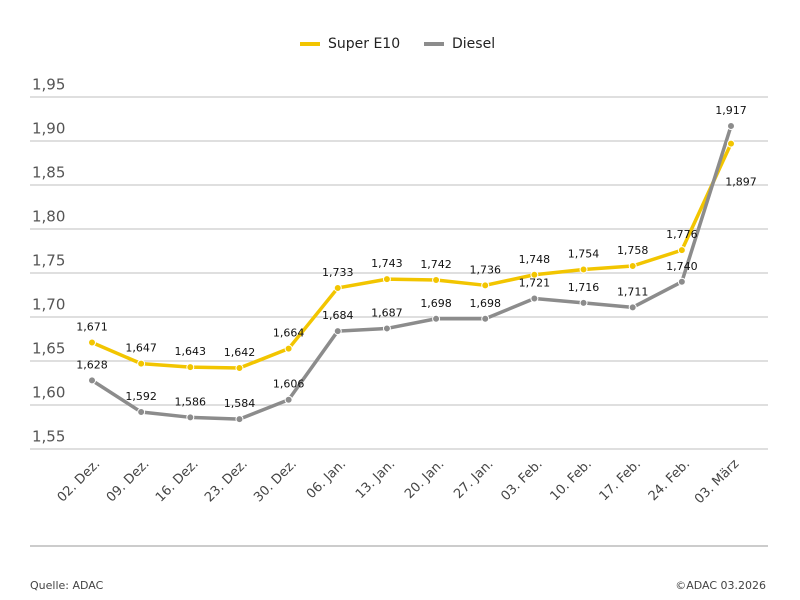 The image size is (800, 600). Describe the element at coordinates (741, 182) in the screenshot. I see `value-label: 1,897` at that location.